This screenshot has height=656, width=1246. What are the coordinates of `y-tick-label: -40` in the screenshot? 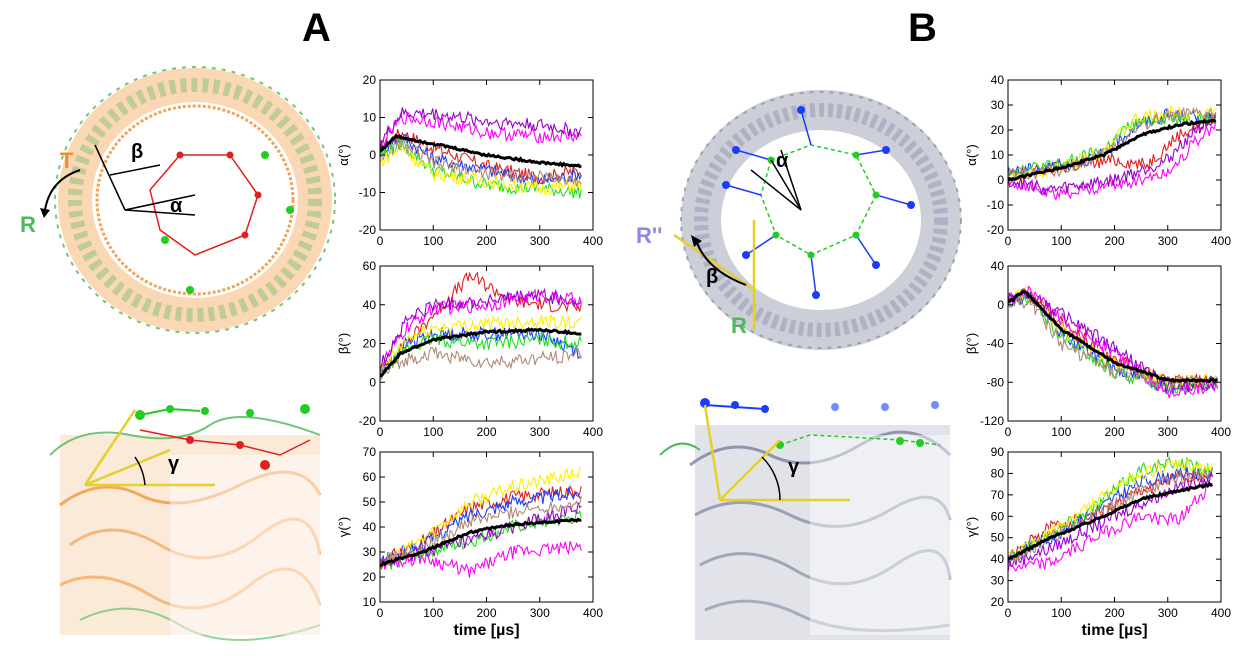 It's located at (996, 344).